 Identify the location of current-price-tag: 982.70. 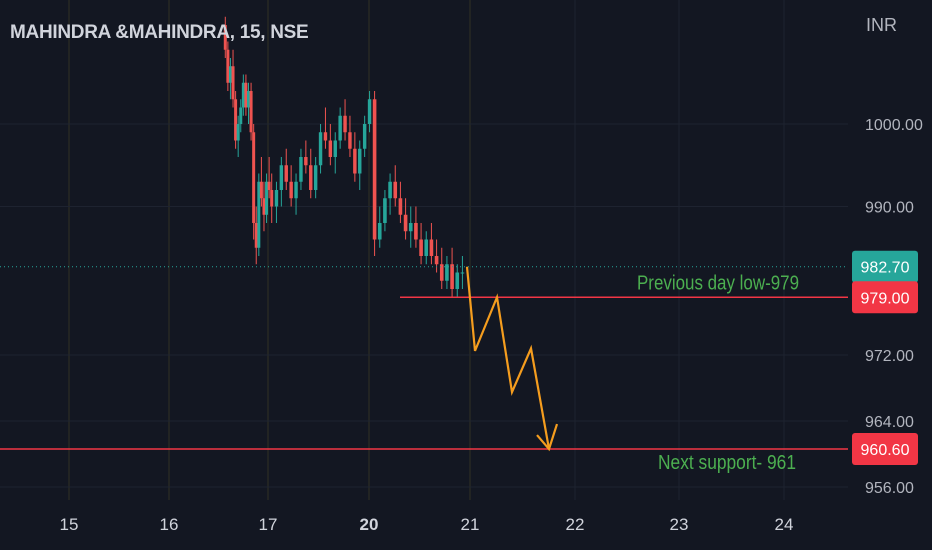
(885, 268).